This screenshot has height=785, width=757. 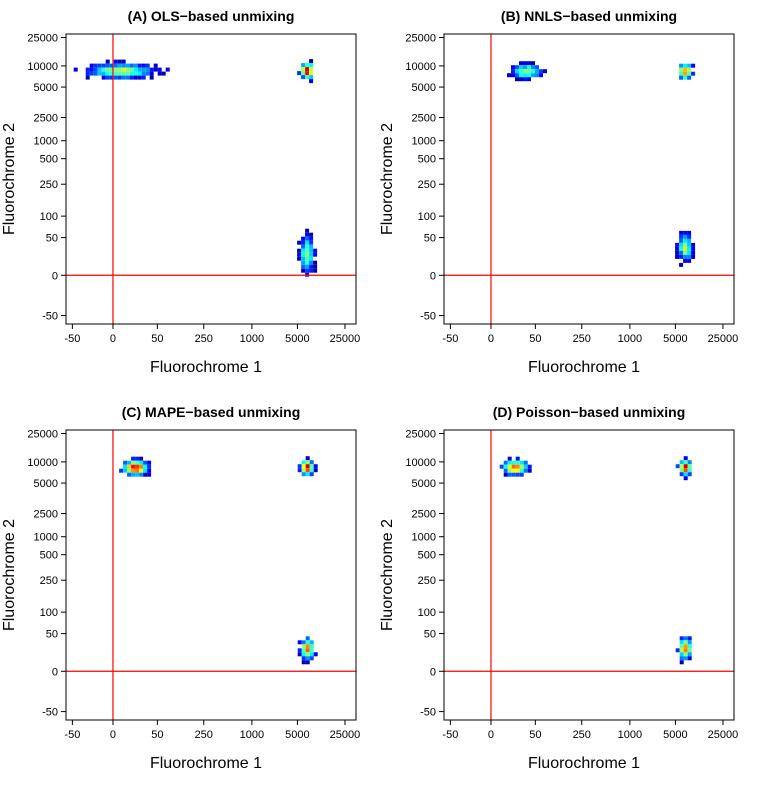 I want to click on plot-frame, so click(x=589, y=575).